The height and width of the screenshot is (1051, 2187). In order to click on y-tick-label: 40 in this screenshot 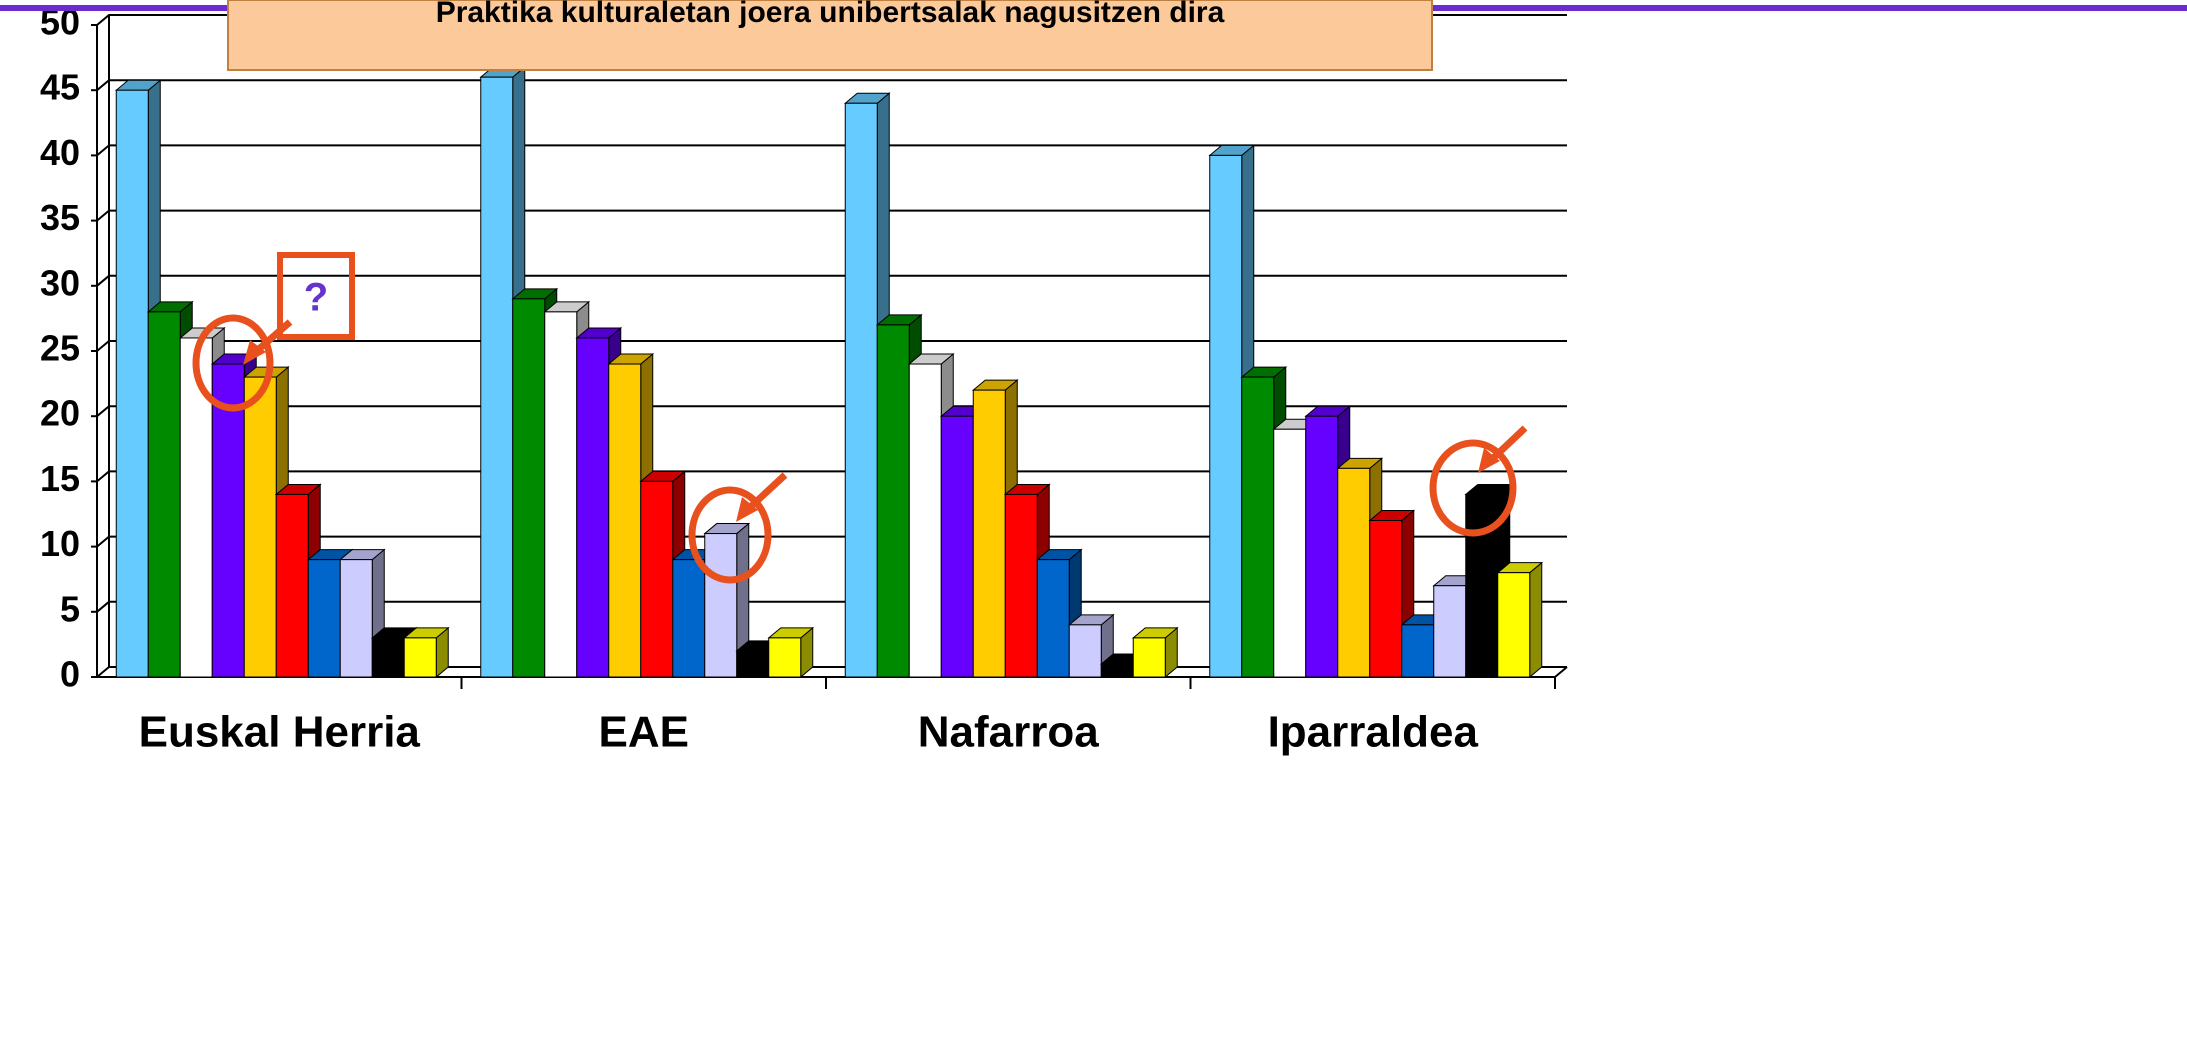, I will do `click(60, 152)`.